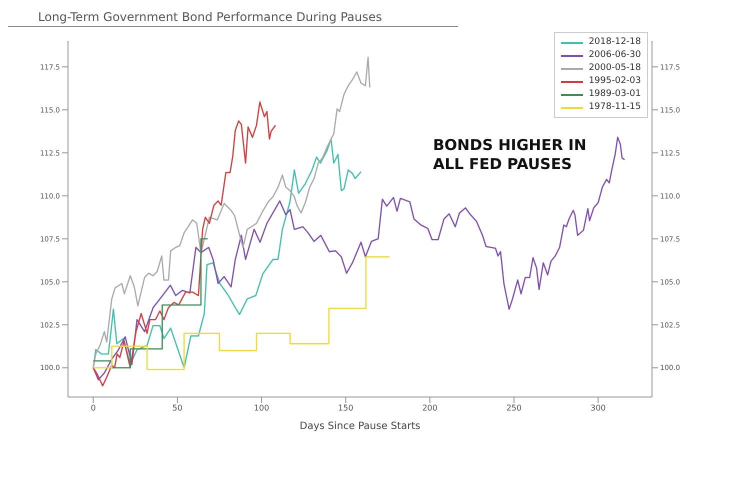 The image size is (740, 480). I want to click on x-tick-label: 50, so click(177, 408).